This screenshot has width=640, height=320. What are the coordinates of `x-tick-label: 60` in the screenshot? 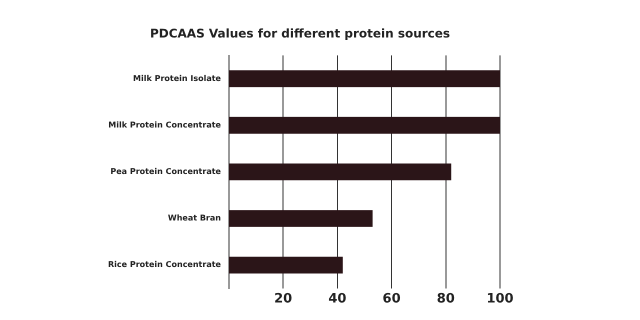 It's located at (391, 299).